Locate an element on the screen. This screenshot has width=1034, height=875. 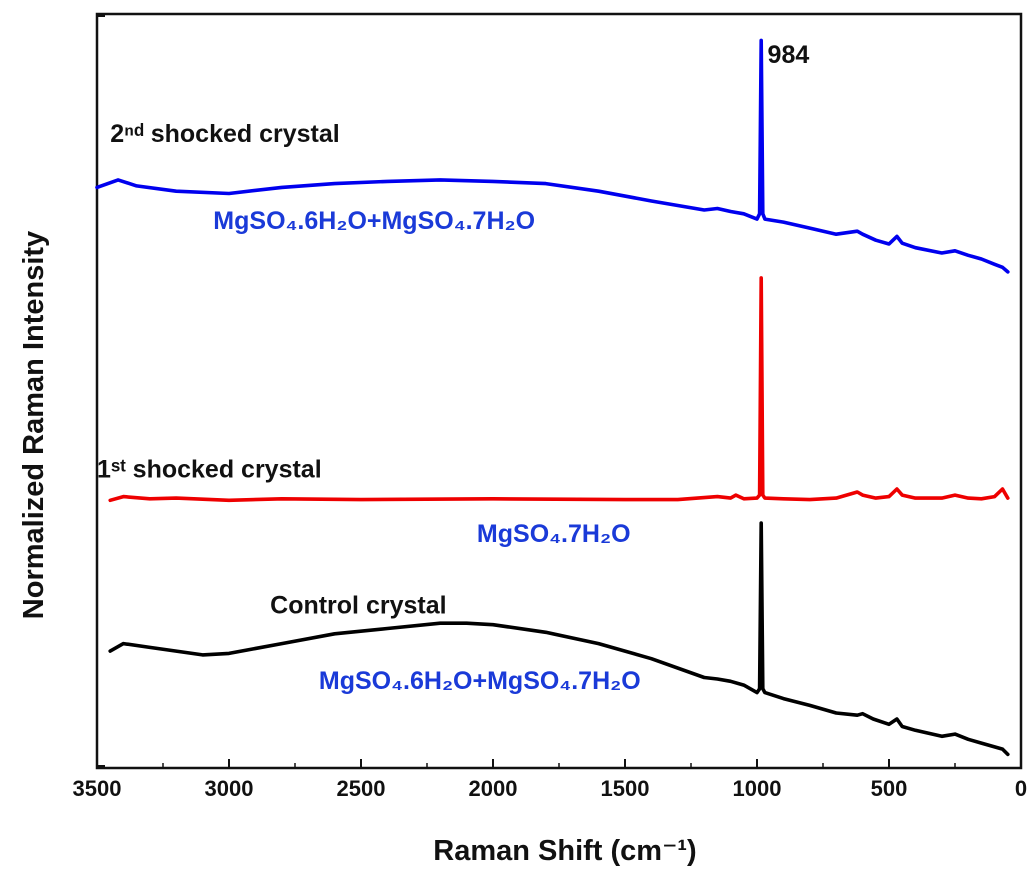
x-axis-ticks: 3500 3000 2500 2000 1500 1000 500 0 is located at coordinates (550, 780).